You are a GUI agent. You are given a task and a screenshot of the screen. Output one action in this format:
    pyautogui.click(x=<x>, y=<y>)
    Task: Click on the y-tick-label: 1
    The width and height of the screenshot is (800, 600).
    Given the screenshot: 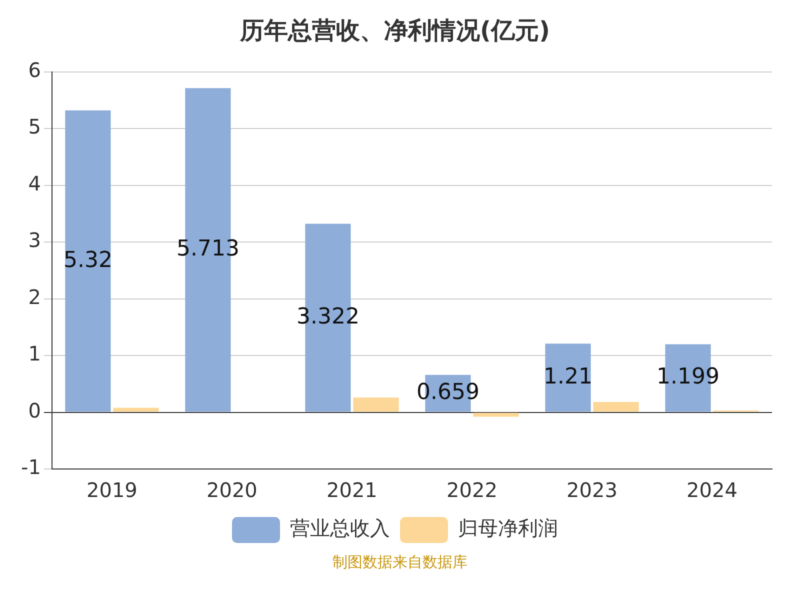 What is the action you would take?
    pyautogui.click(x=34, y=354)
    